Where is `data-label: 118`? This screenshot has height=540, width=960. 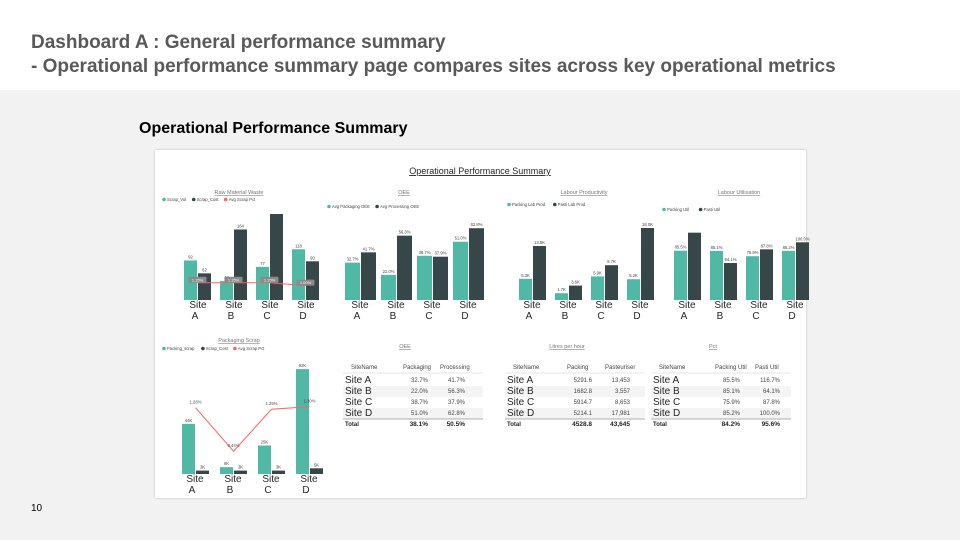
data-label: 118 is located at coordinates (298, 245).